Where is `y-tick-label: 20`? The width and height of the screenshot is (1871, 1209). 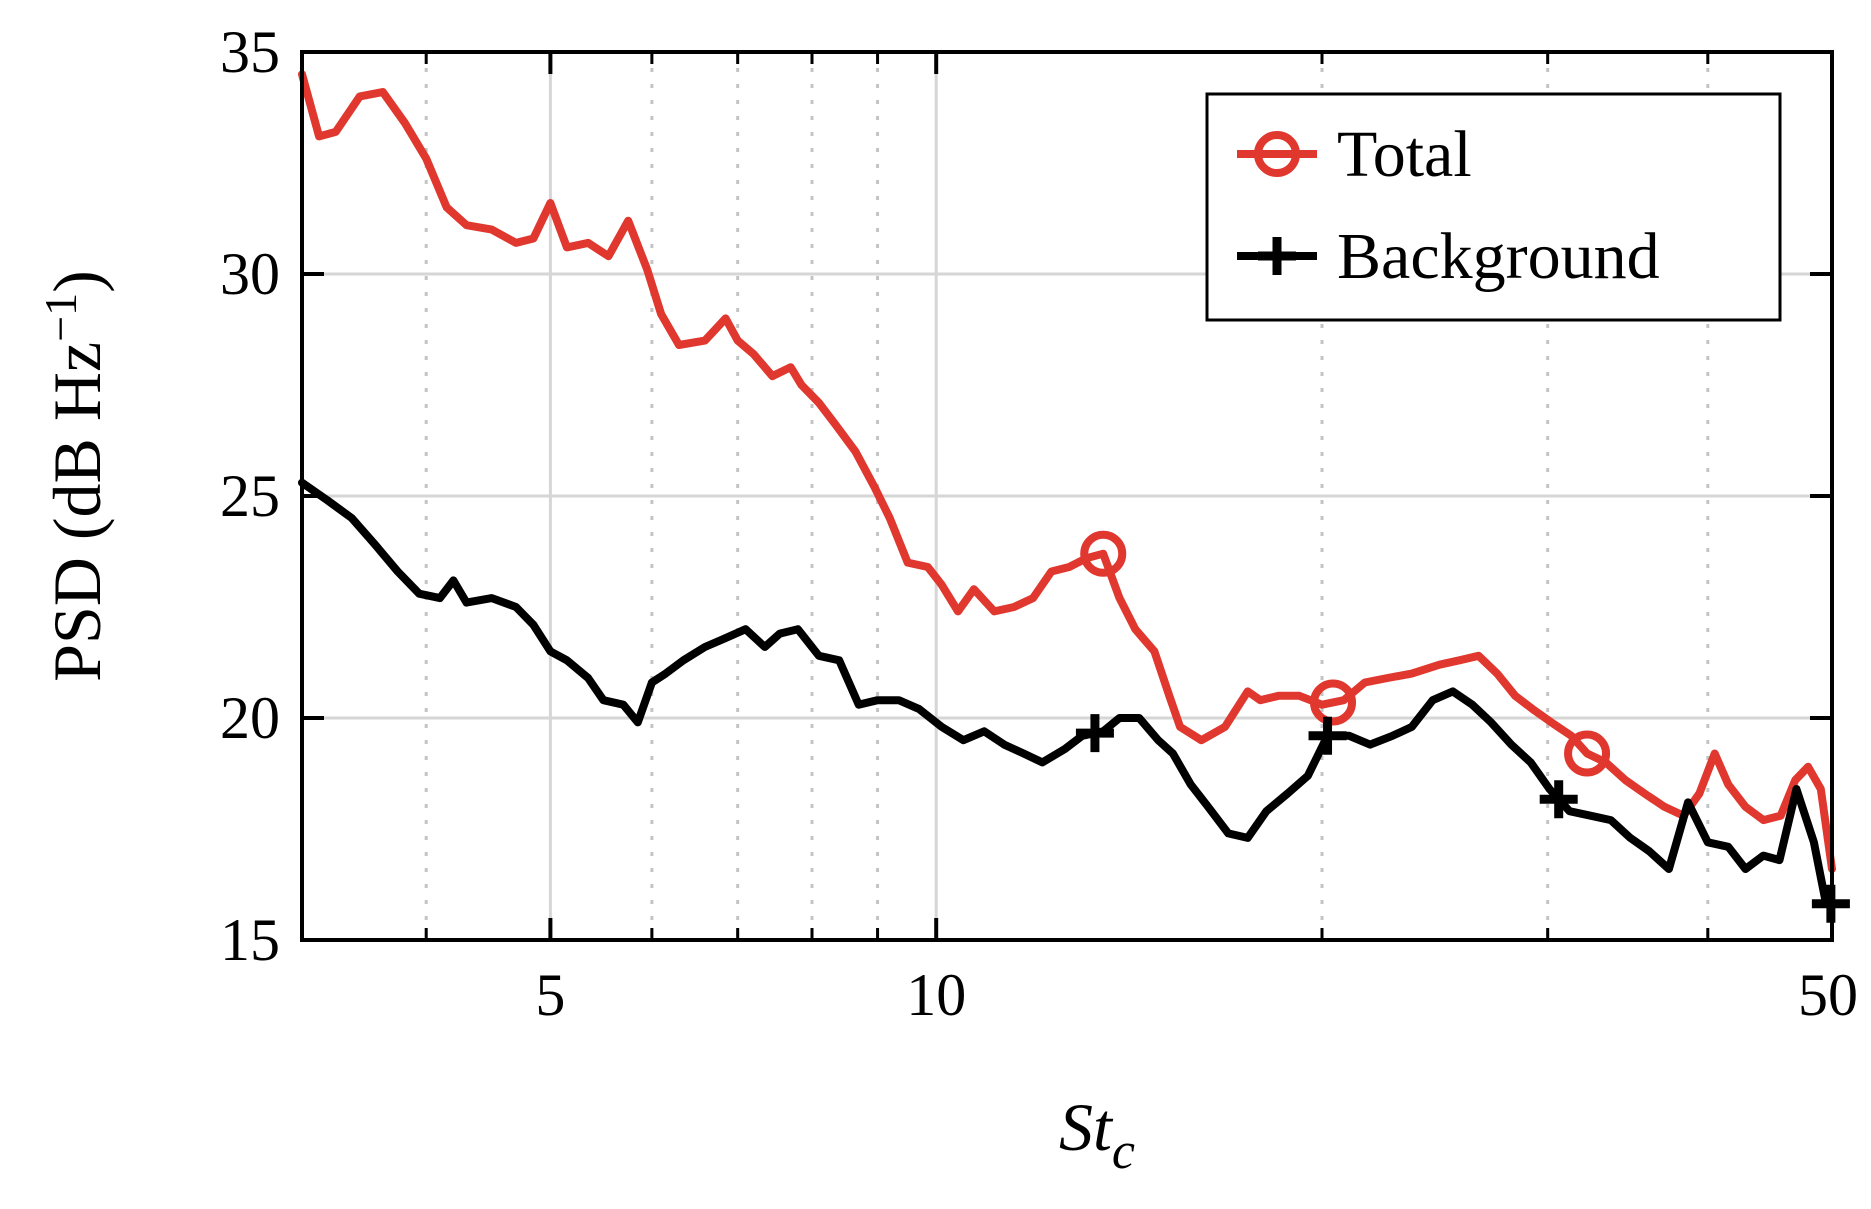
y-tick-label: 20 is located at coordinates (250, 718).